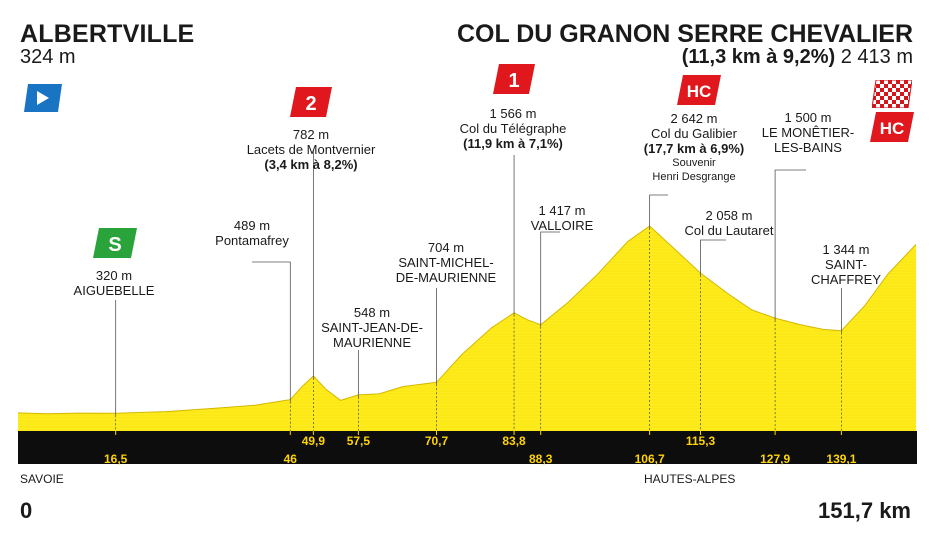 This screenshot has height=537, width=935. I want to click on finish-subtitle: (11,3 km à 9,2%) 2 413 m, so click(797, 57).